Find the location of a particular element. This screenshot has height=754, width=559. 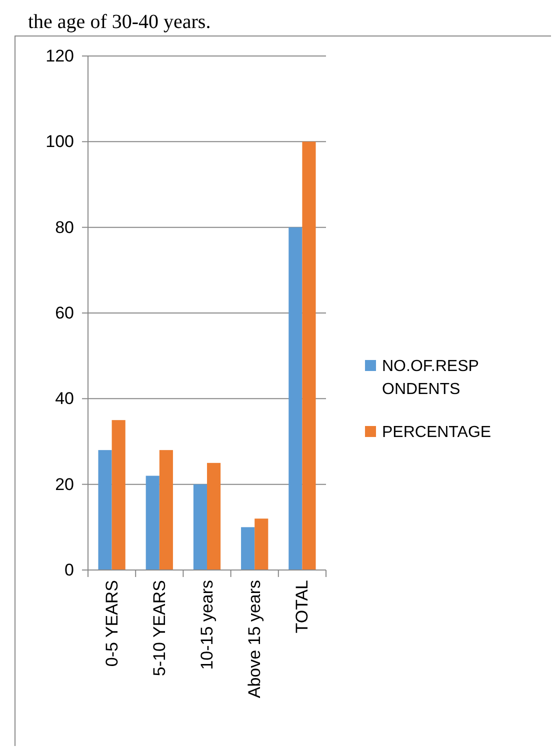

y-tick-label: 40 is located at coordinates (64, 398).